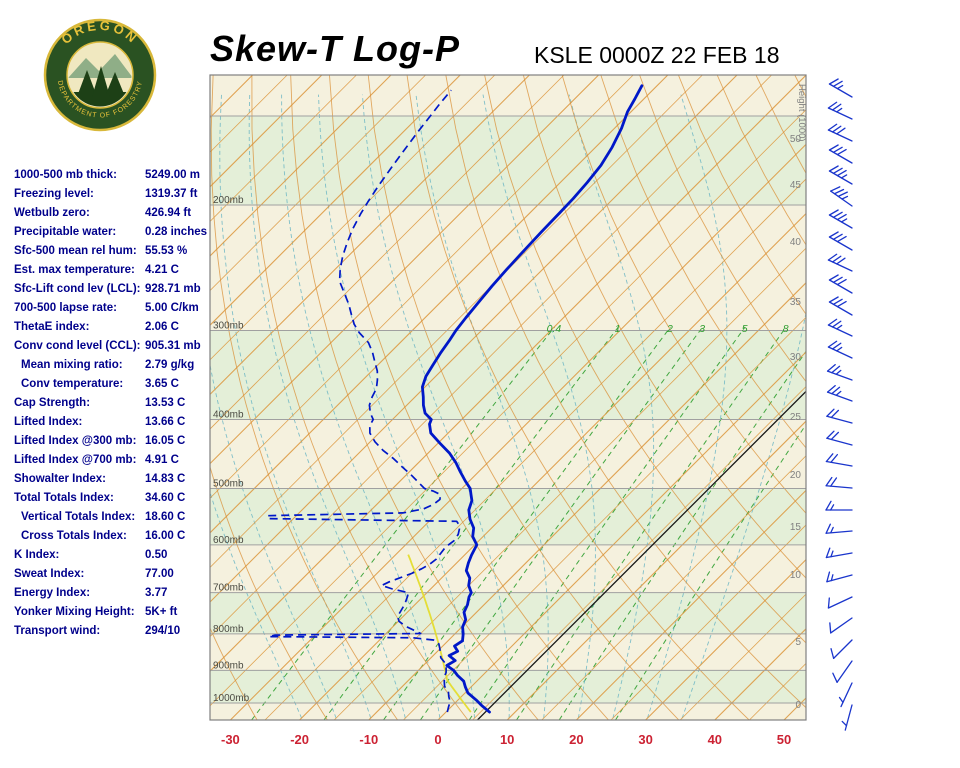  I want to click on mixing-ratio-line, so click(607, 523).